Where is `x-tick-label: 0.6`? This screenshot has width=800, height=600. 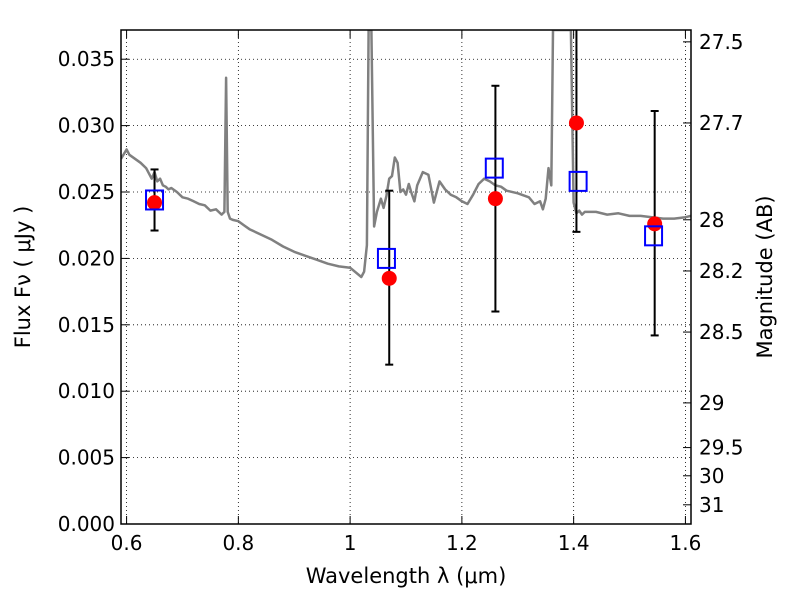
x-tick-label: 0.6 is located at coordinates (127, 543).